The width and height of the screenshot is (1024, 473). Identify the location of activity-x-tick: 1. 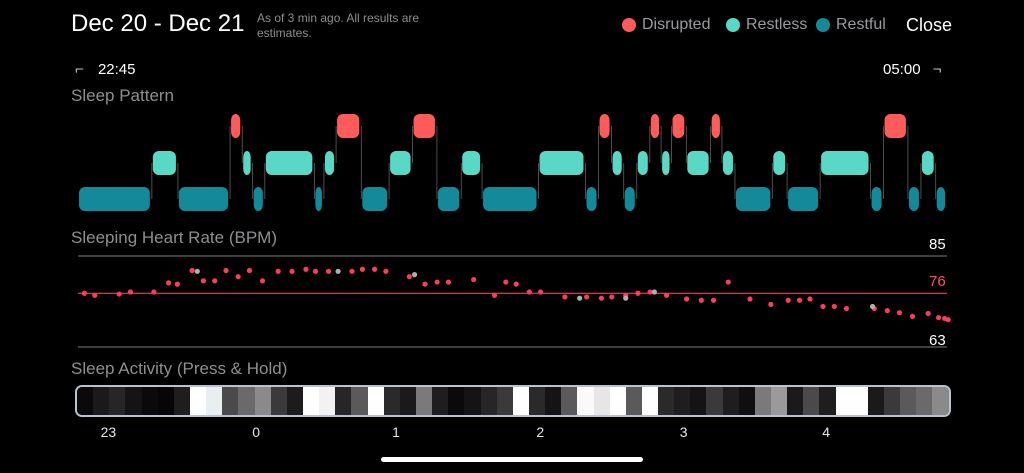
(396, 432).